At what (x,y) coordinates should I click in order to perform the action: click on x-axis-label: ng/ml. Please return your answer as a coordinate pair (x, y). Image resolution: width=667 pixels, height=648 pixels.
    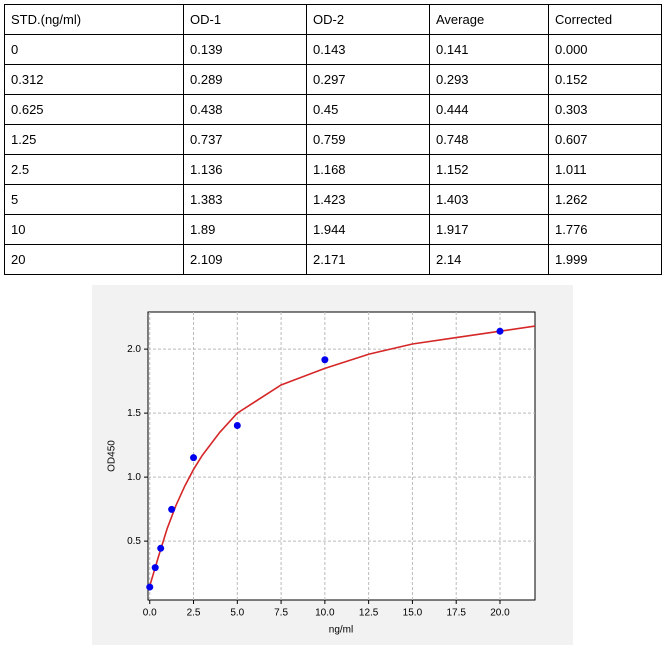
    Looking at the image, I should click on (341, 630).